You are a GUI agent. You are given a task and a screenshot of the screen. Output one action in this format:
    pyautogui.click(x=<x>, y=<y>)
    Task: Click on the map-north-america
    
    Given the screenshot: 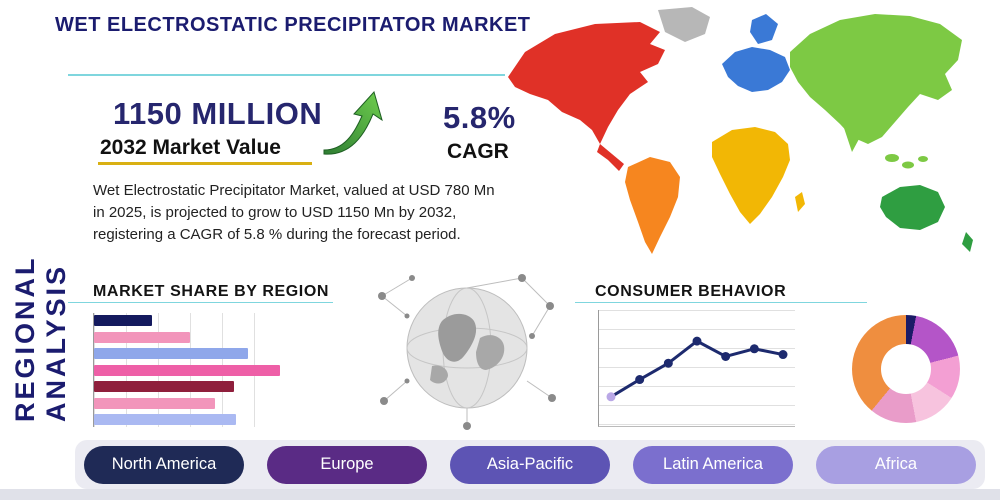 What is the action you would take?
    pyautogui.click(x=586, y=83)
    